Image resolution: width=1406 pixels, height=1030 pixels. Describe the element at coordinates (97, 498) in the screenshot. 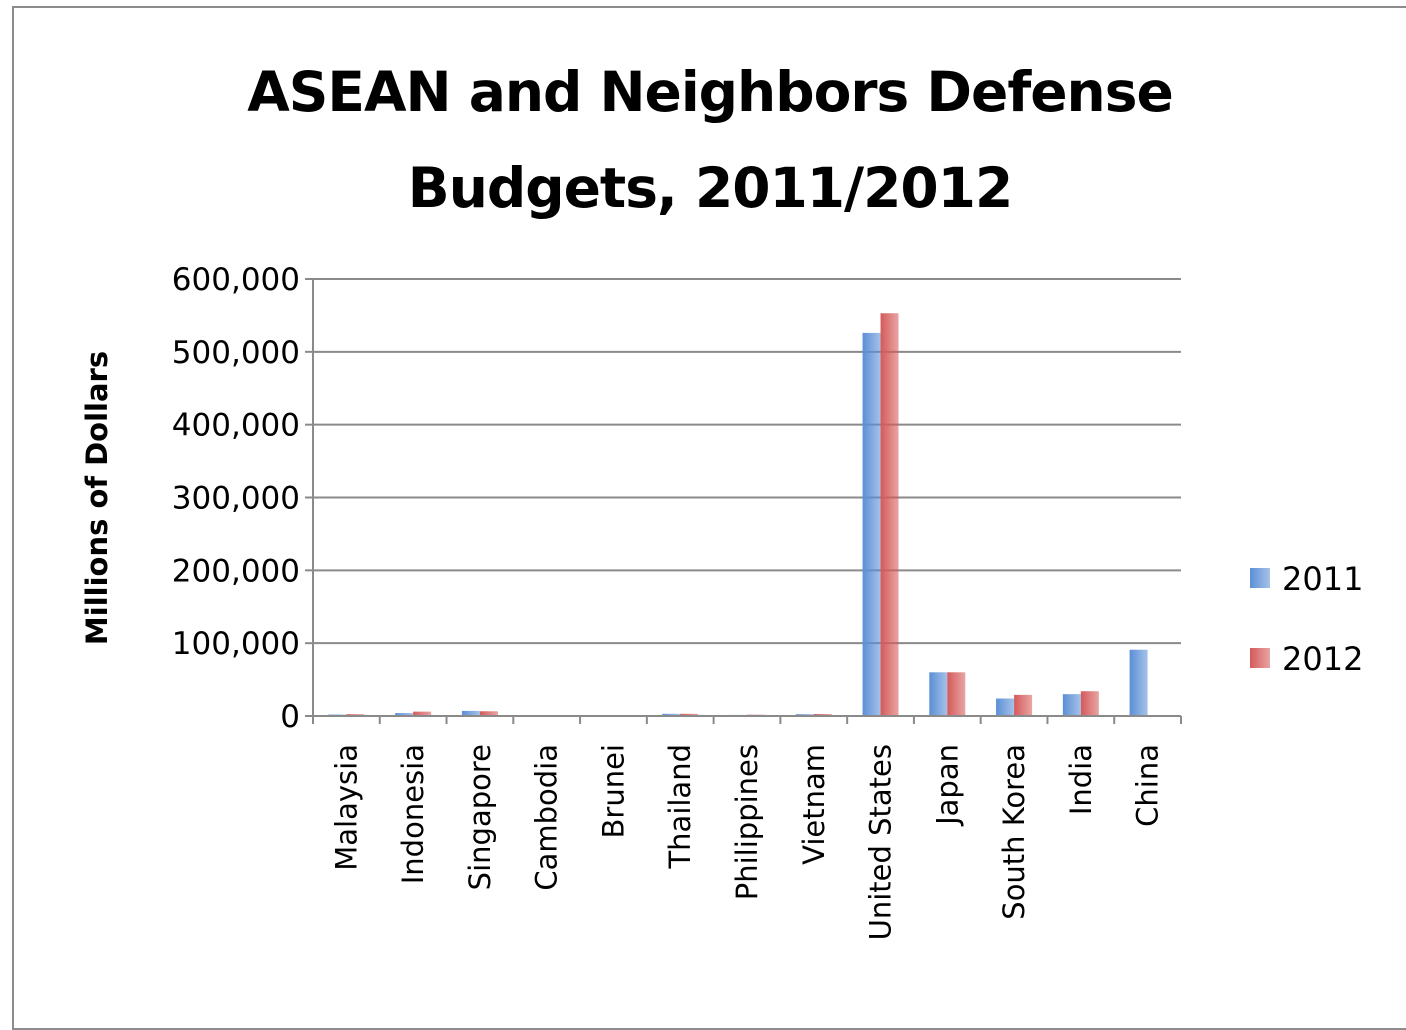

I see `y-axis-label: Millions of Dollars` at that location.